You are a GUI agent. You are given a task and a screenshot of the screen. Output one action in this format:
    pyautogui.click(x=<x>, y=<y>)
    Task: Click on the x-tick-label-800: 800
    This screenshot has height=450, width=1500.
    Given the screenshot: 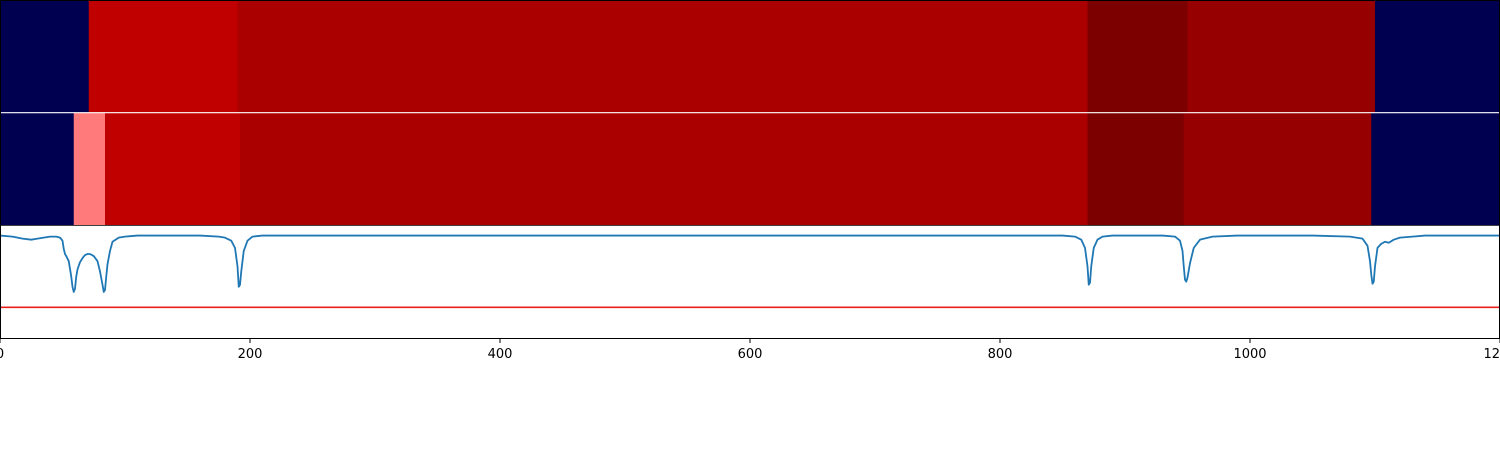 What is the action you would take?
    pyautogui.click(x=1000, y=354)
    